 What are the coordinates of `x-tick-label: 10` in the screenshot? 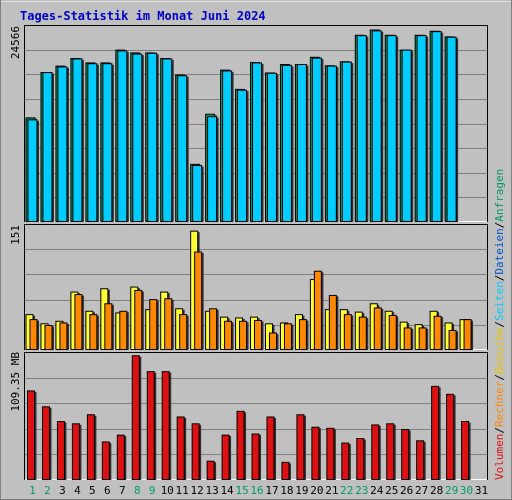 It's located at (167, 490).